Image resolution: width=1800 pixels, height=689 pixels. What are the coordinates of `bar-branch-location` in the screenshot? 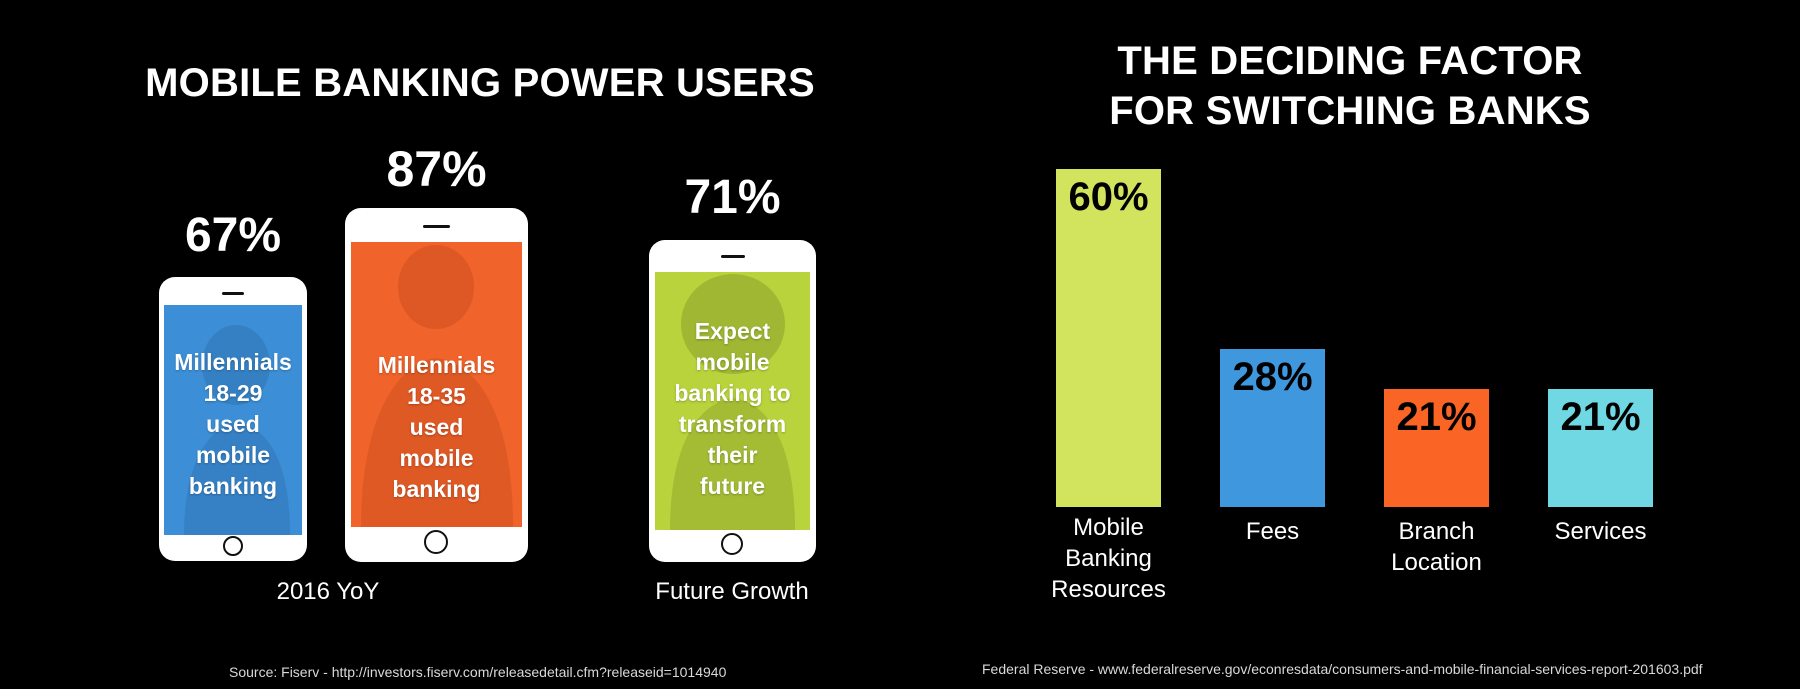 It's located at (1436, 447).